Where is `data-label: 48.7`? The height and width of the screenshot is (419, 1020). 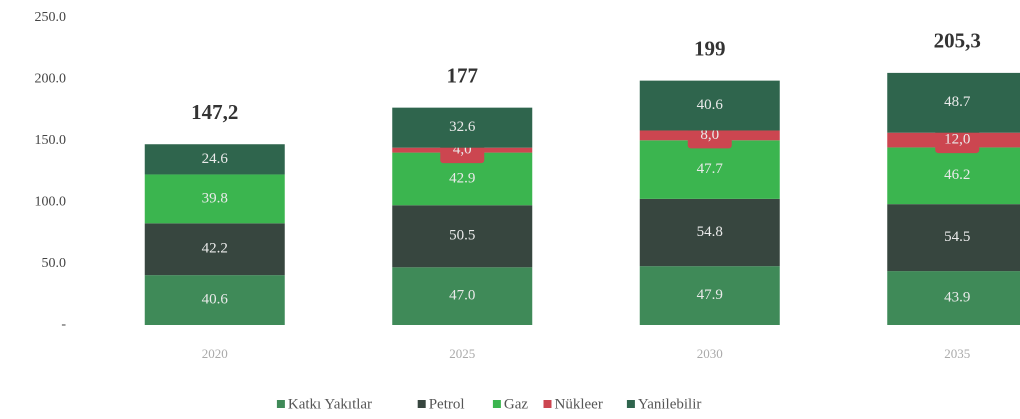
data-label: 48.7 is located at coordinates (957, 102).